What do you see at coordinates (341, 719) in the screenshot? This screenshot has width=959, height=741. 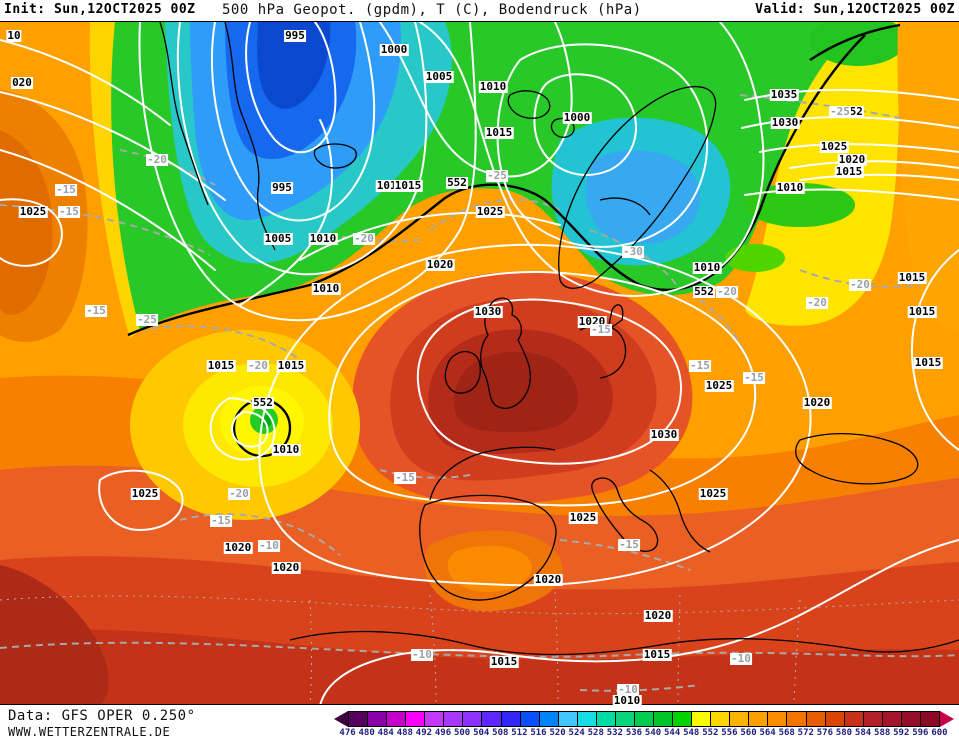 I see `colorbar-left-arrow` at bounding box center [341, 719].